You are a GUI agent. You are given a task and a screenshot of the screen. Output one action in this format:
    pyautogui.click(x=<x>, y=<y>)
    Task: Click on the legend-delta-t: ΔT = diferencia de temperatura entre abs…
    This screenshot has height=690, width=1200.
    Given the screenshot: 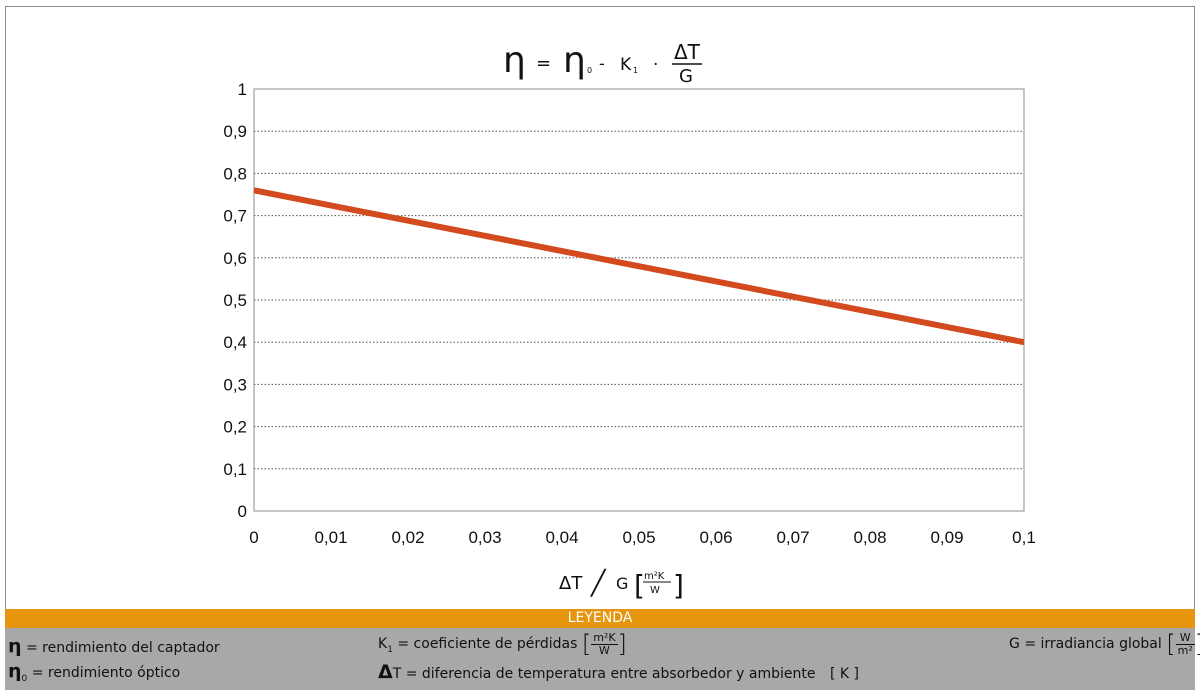 What is the action you would take?
    pyautogui.click(x=618, y=672)
    